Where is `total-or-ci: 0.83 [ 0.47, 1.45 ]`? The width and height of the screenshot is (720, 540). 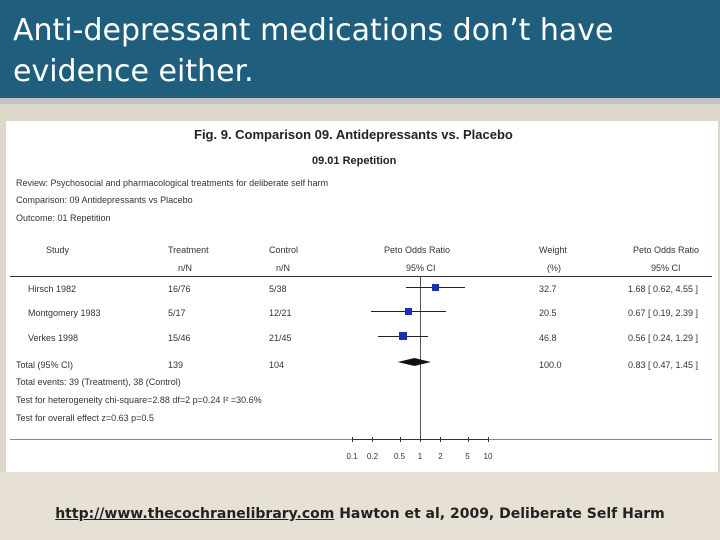
total-or-ci: 0.83 [ 0.47, 1.45 ] is located at coordinates (663, 365).